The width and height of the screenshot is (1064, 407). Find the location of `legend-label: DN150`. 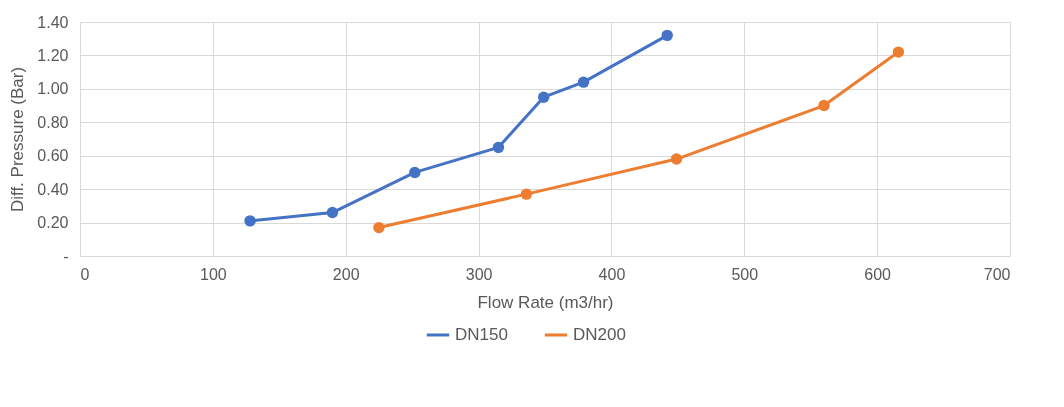

legend-label: DN150 is located at coordinates (481, 334).